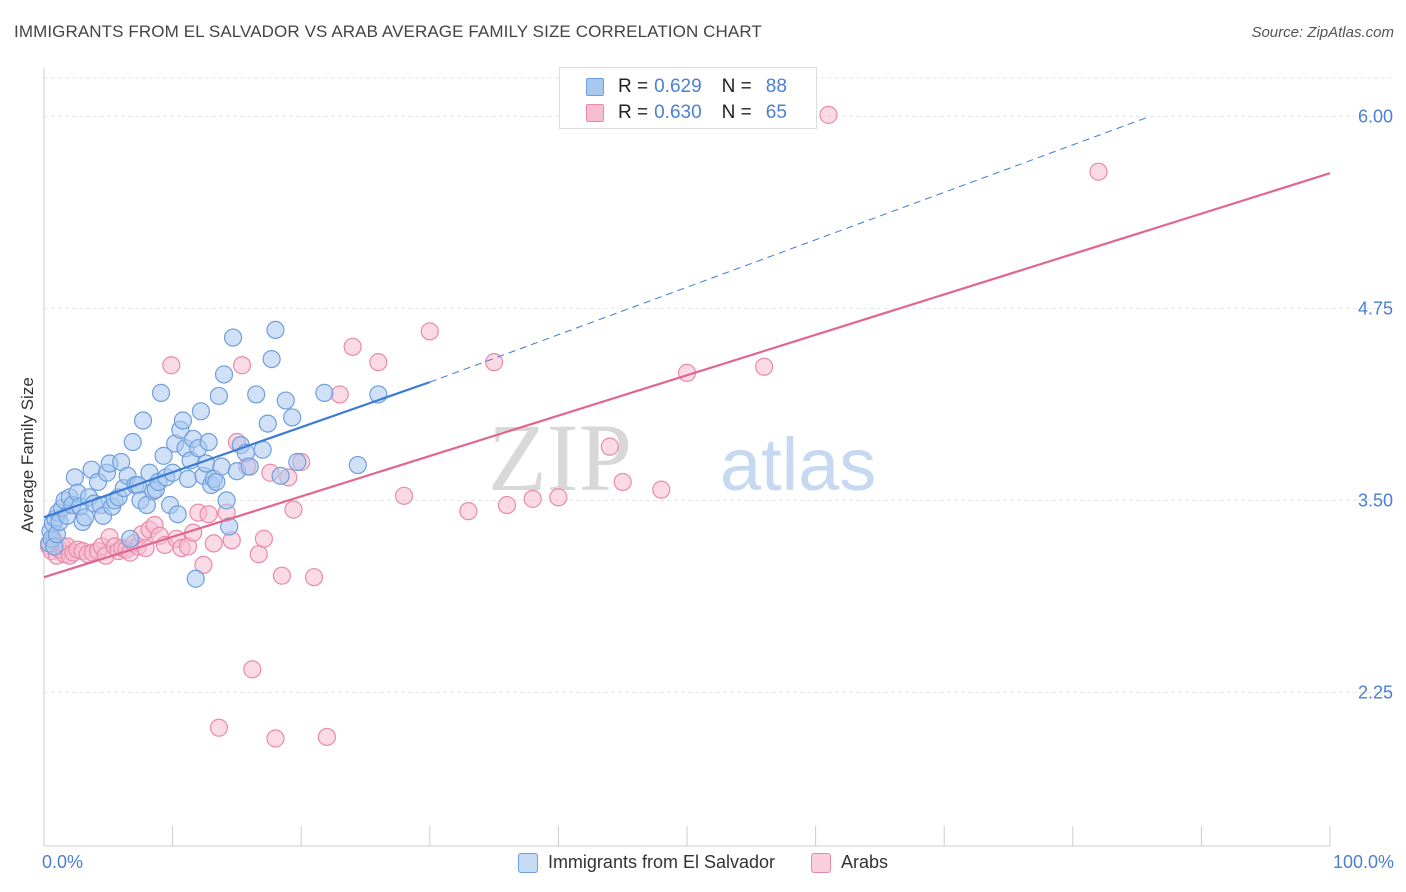 The width and height of the screenshot is (1406, 892). Describe the element at coordinates (1375, 500) in the screenshot. I see `y-tick-label: 3.50` at that location.